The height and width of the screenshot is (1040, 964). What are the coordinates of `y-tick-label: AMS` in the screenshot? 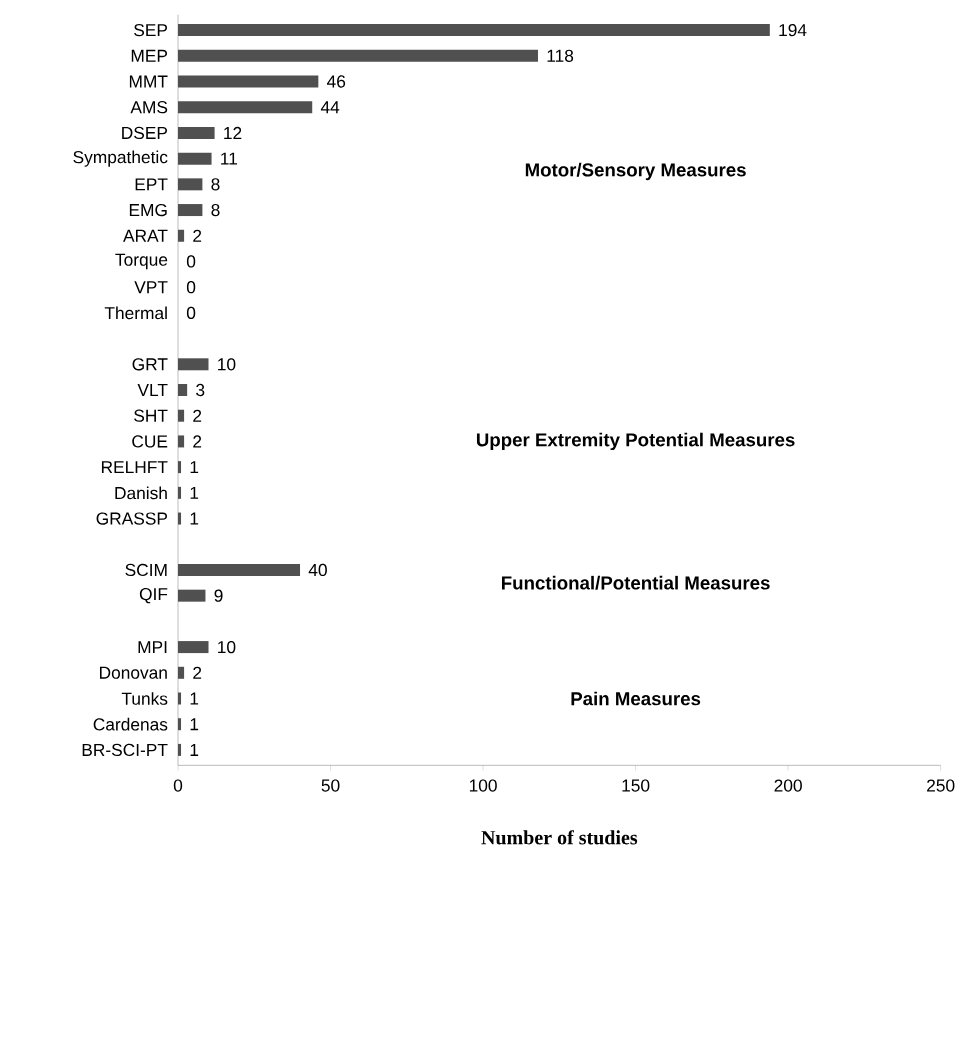 It's located at (149, 107).